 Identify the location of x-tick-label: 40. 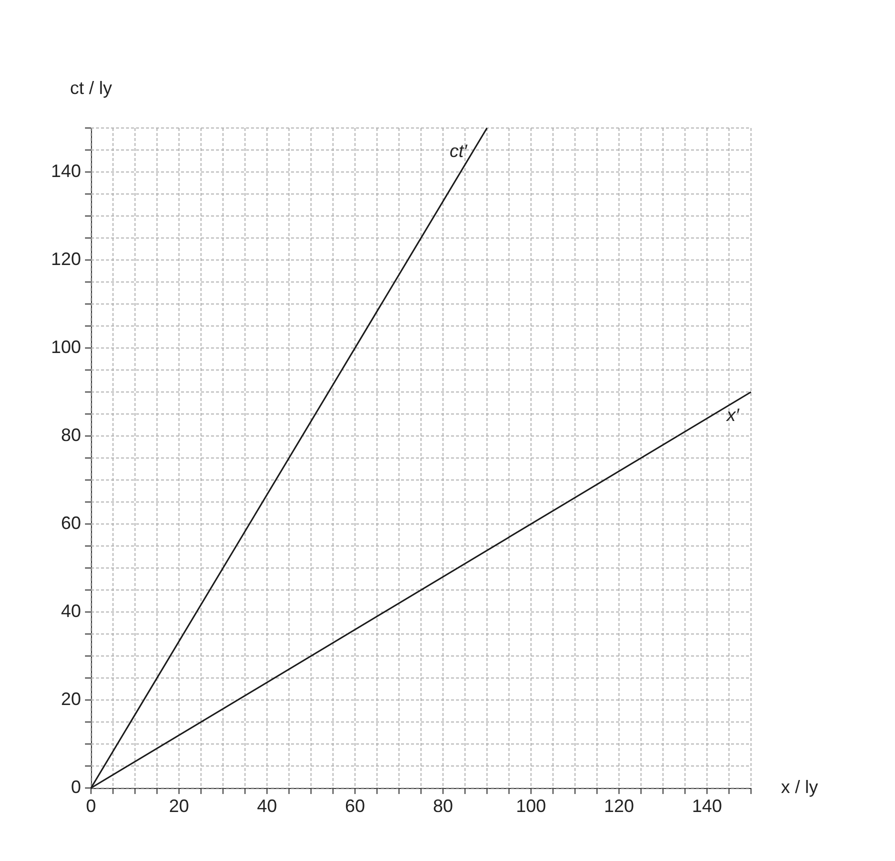
(267, 806).